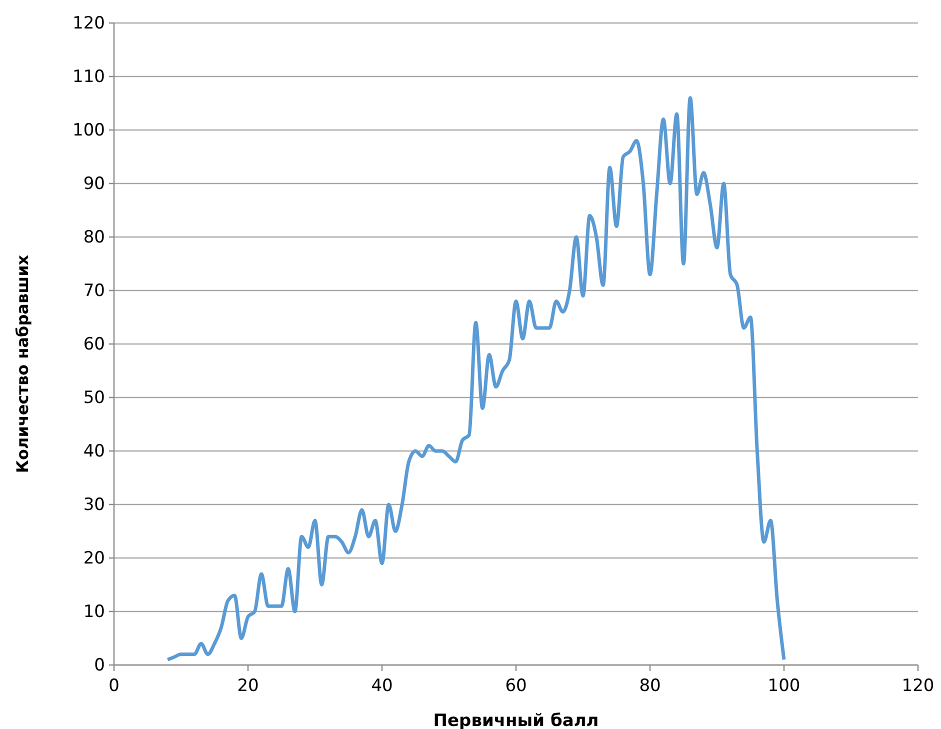 The height and width of the screenshot is (729, 941). I want to click on y-tick-label: 100, so click(88, 130).